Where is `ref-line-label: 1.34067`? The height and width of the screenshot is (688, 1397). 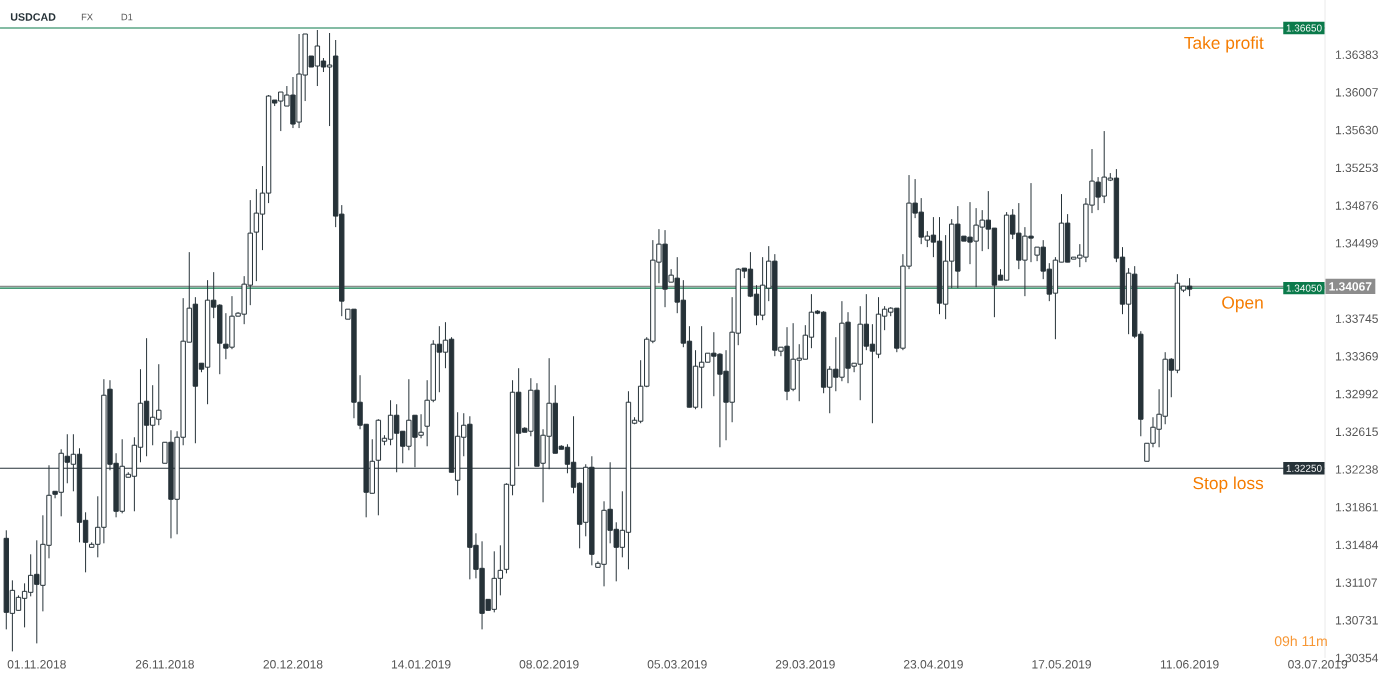 ref-line-label: 1.34067 is located at coordinates (1350, 286).